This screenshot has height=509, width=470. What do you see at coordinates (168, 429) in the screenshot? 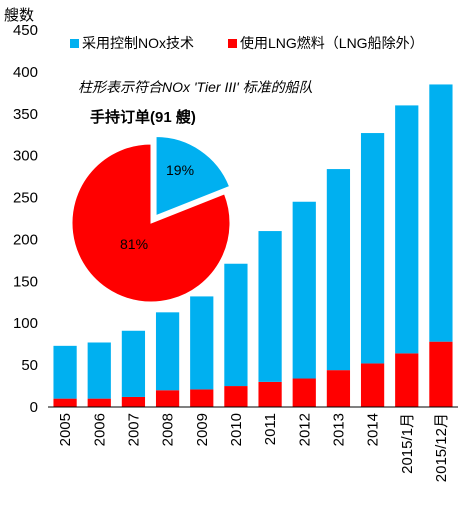
I see `x-tick-label: 2008` at bounding box center [168, 429].